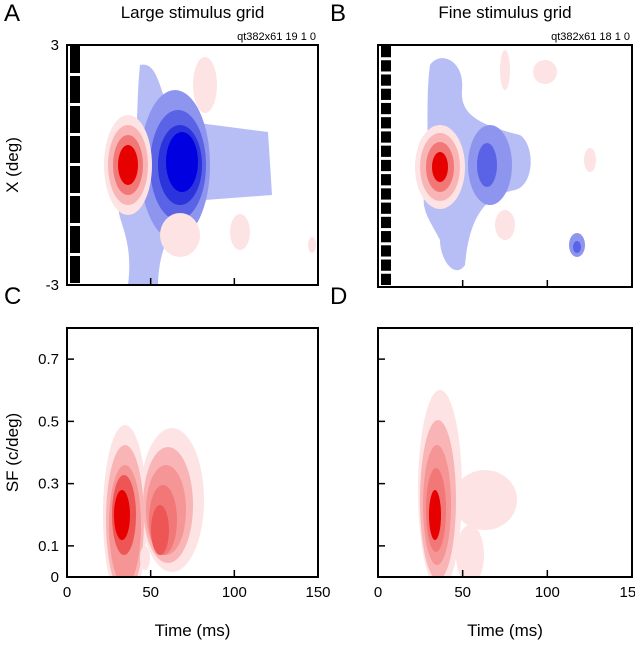  Describe the element at coordinates (48, 546) in the screenshot. I see `y-tick-label: 0.1` at that location.